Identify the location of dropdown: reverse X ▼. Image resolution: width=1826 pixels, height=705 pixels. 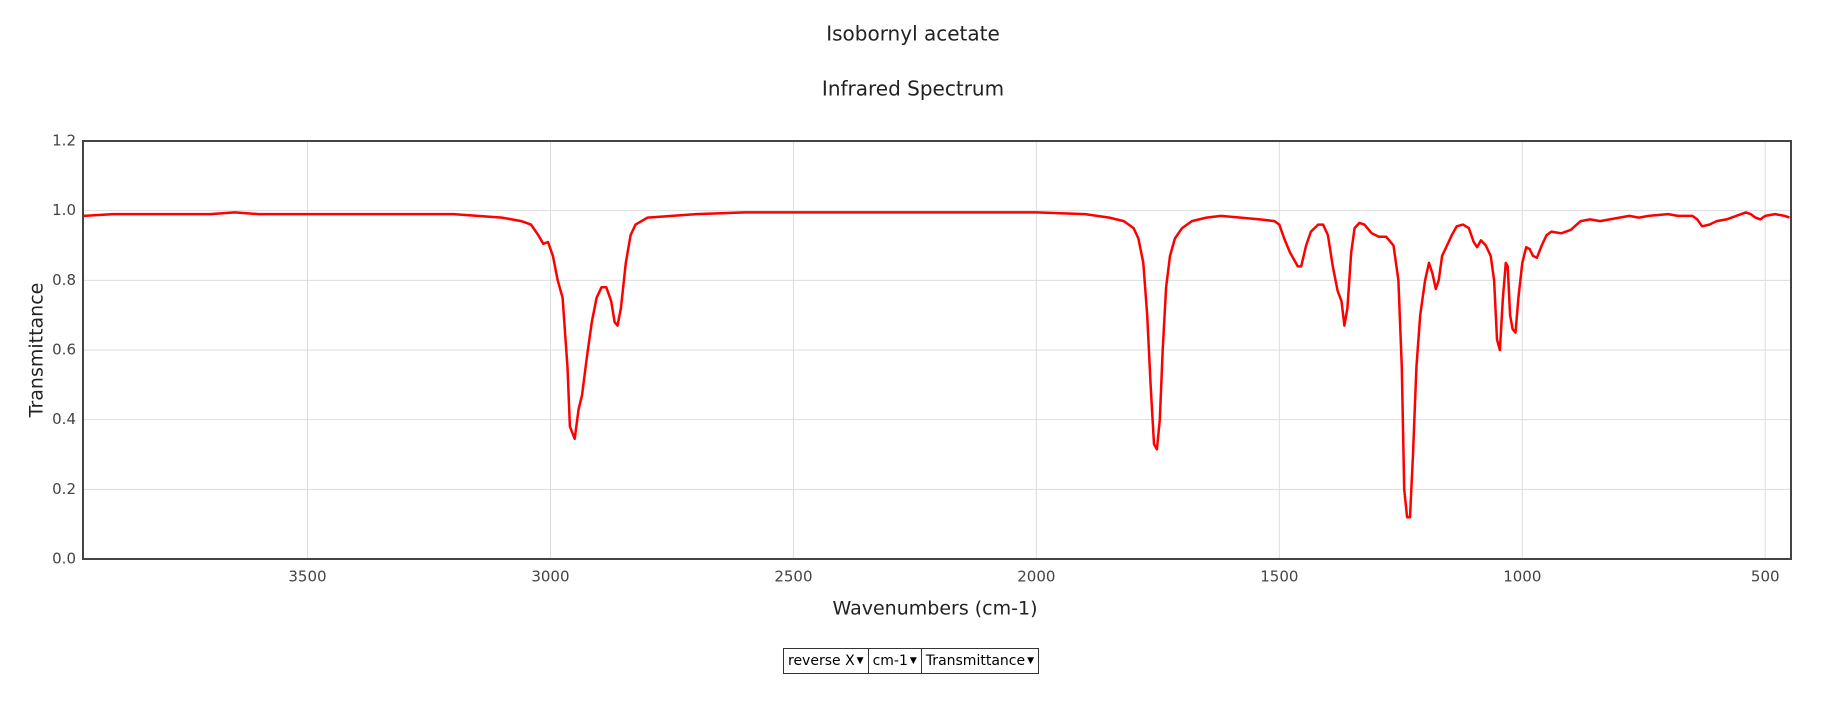
(826, 661).